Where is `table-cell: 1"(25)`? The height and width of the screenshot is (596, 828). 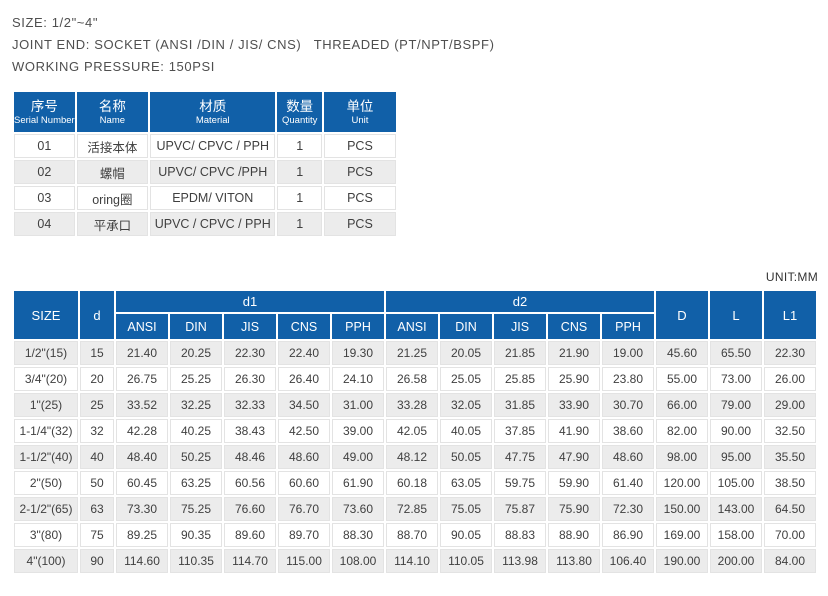 table-cell: 1"(25) is located at coordinates (46, 405).